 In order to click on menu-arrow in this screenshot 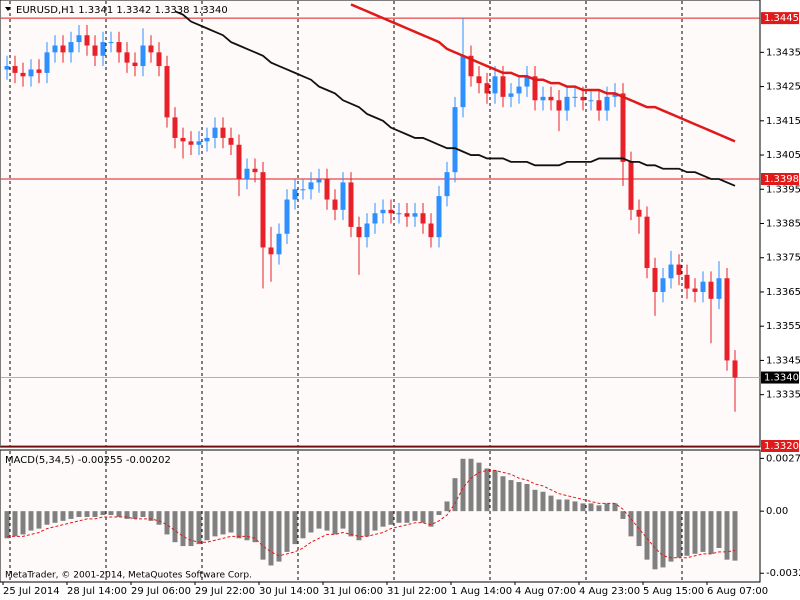, I will do `click(8, 9)`.